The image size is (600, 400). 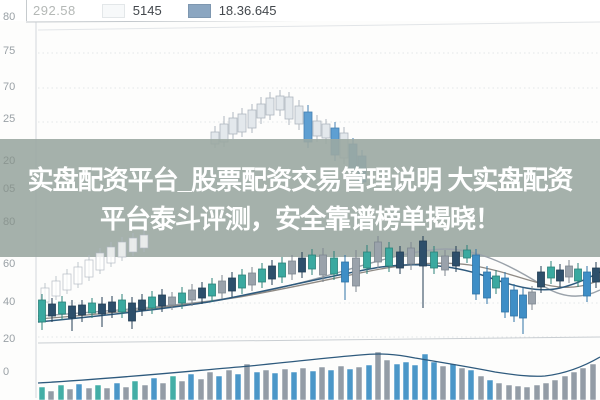 I want to click on y-axis-tick: 05, so click(x=9, y=189).